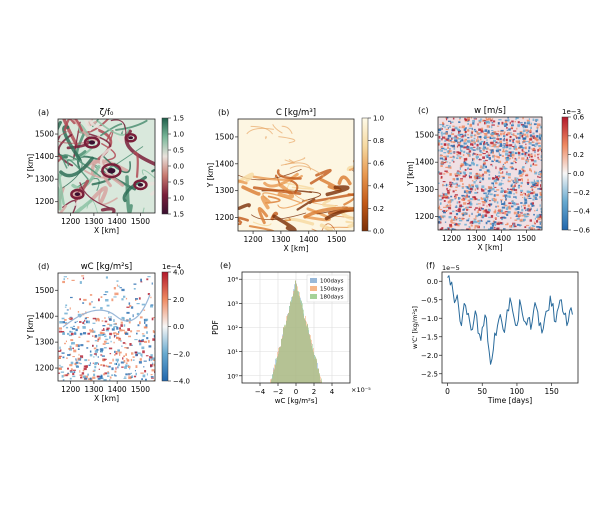  I want to click on x-axis-label: Time [days], so click(509, 400).